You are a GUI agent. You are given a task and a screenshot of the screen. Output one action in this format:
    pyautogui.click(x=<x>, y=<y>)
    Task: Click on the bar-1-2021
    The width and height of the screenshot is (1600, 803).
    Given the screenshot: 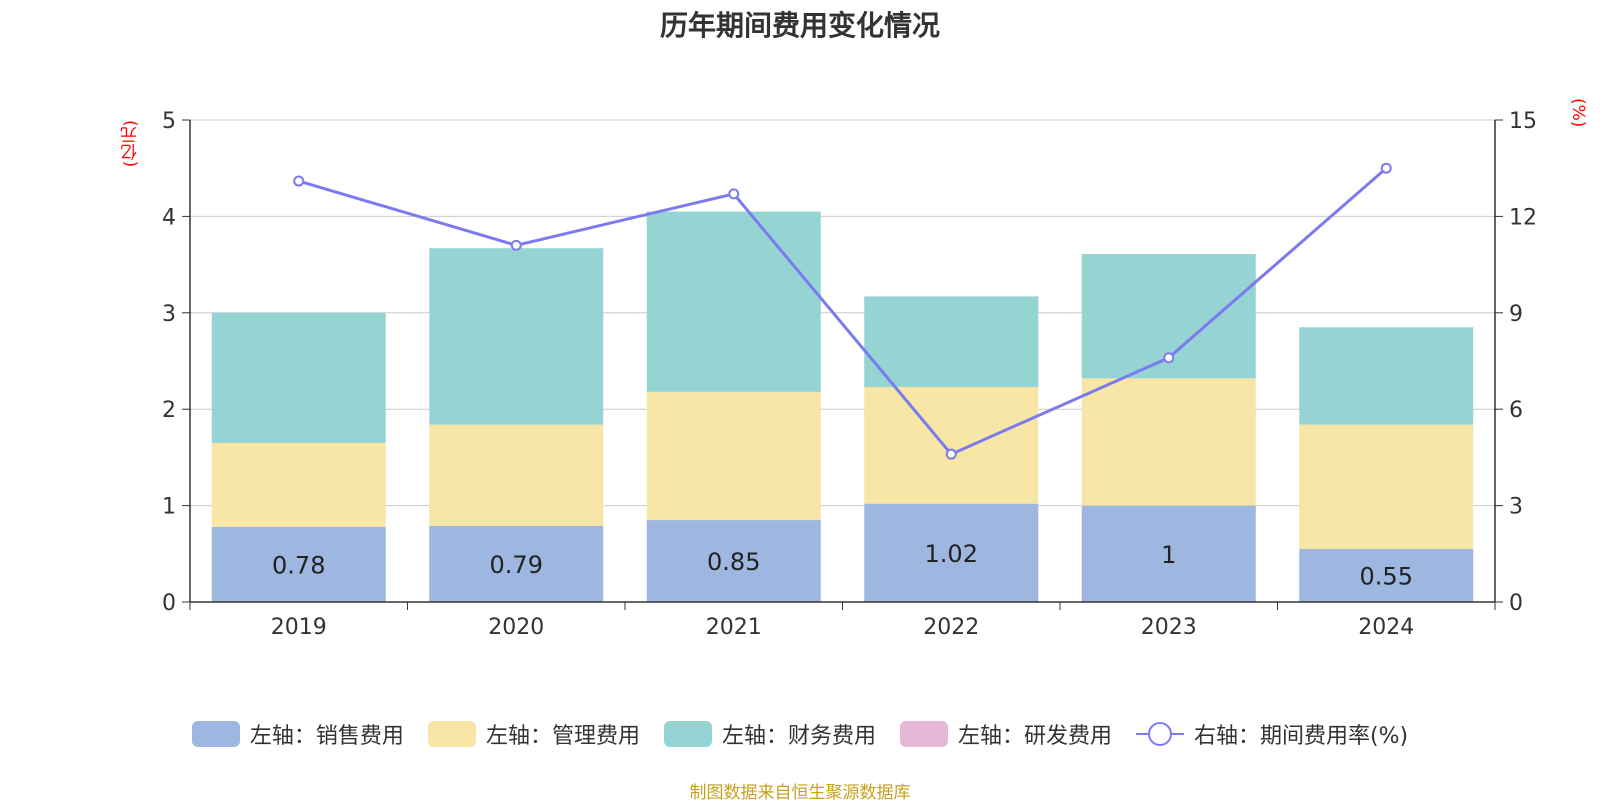 What is the action you would take?
    pyautogui.click(x=733, y=456)
    